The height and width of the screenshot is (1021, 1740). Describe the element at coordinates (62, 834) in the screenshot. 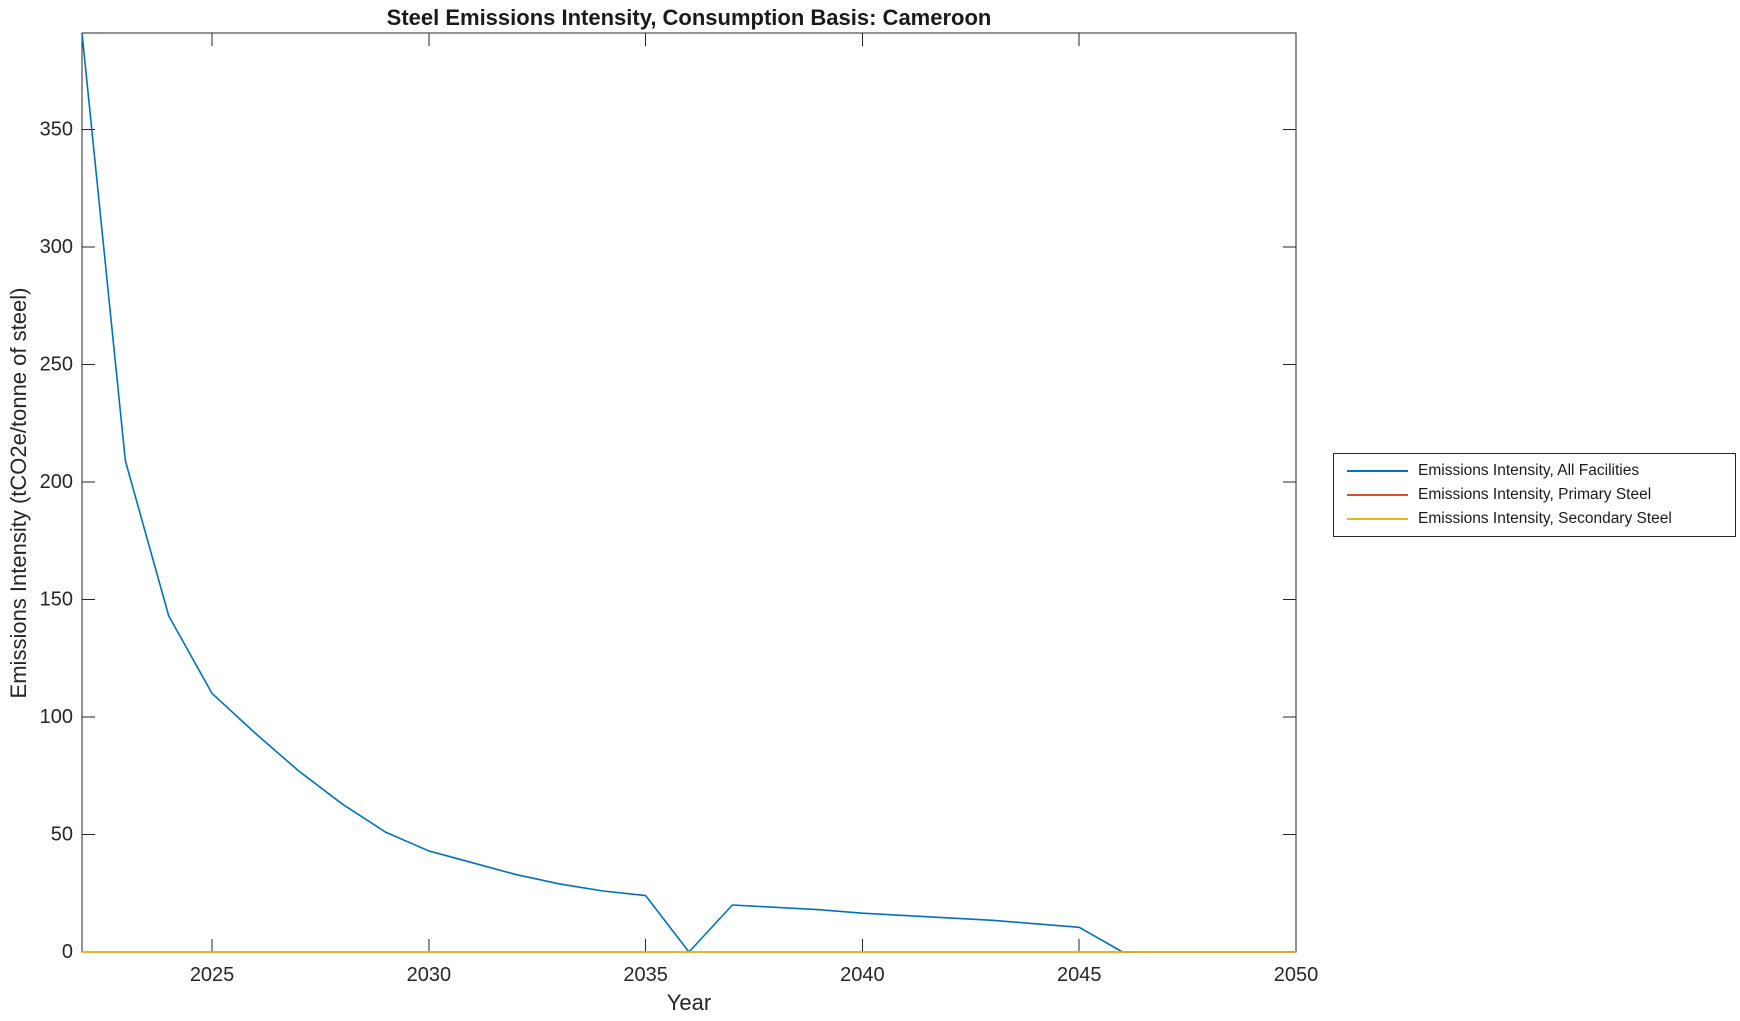

I see `y-tick-label: 50` at that location.